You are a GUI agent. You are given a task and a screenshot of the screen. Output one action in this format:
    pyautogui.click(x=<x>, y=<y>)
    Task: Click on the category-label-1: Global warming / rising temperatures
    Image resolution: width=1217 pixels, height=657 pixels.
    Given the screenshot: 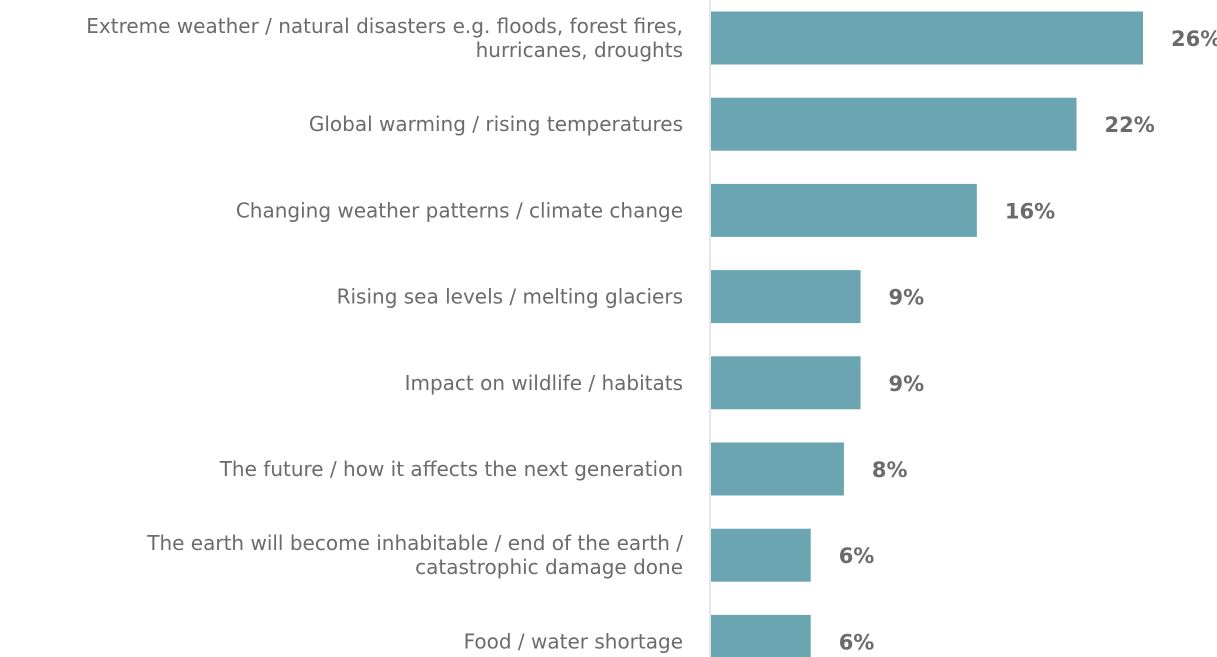 What is the action you would take?
    pyautogui.click(x=496, y=124)
    